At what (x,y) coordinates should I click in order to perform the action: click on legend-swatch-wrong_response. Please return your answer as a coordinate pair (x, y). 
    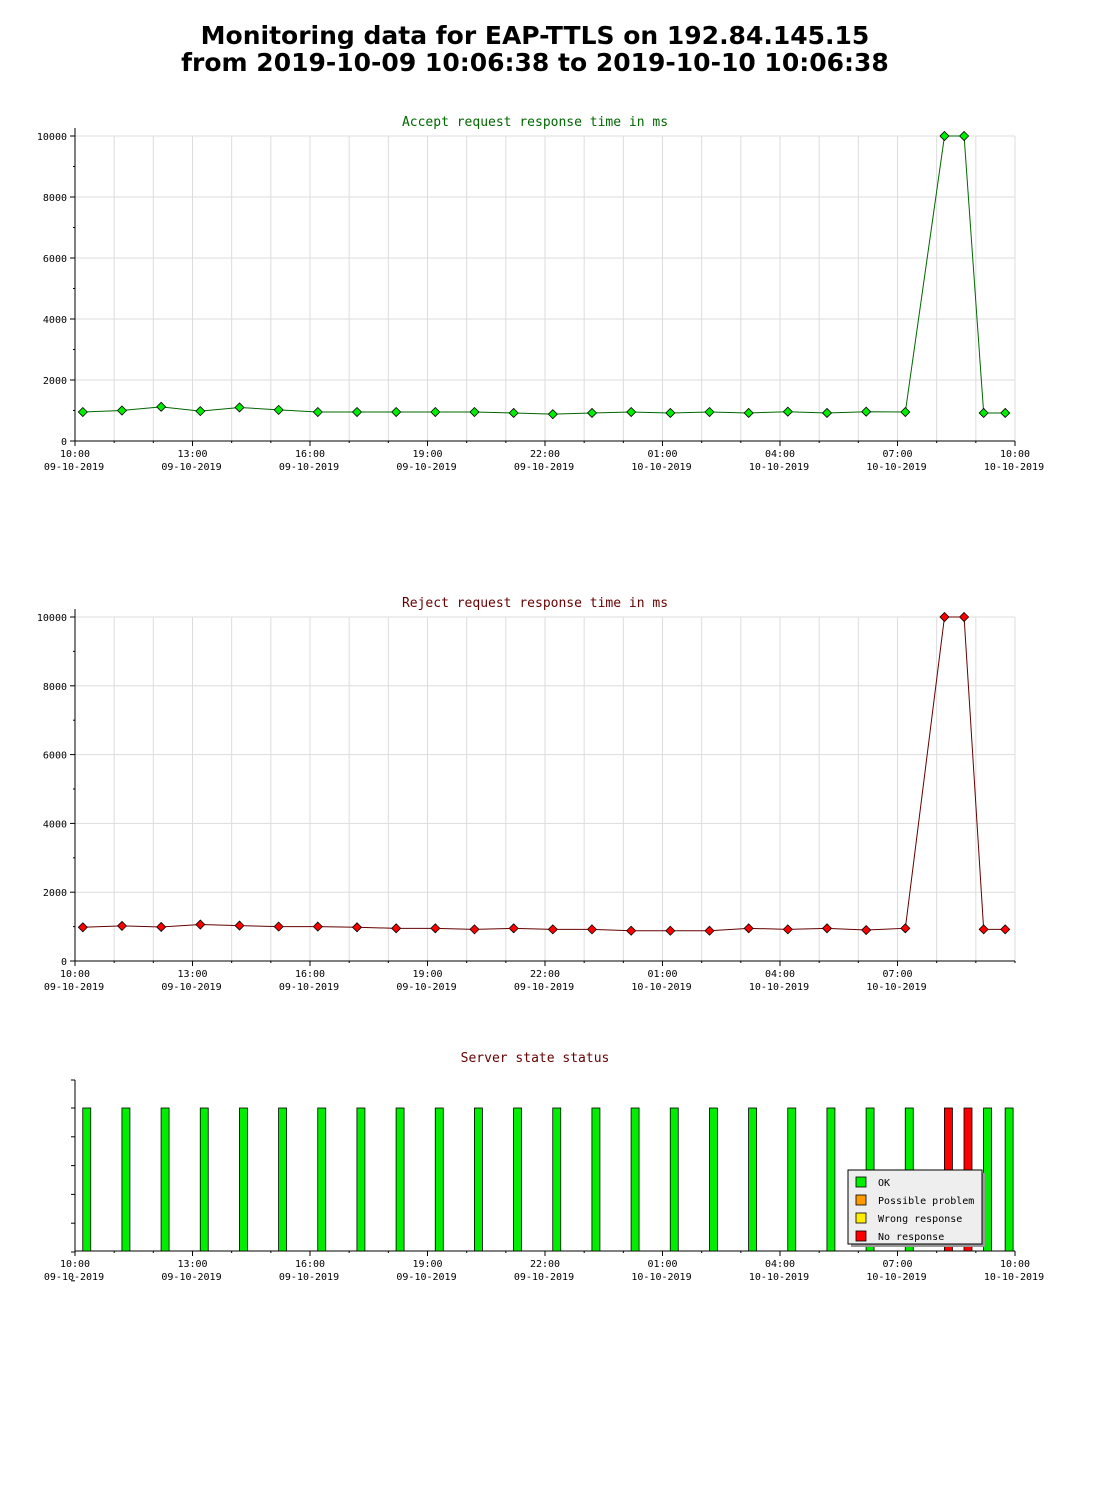
    Looking at the image, I should click on (861, 1218).